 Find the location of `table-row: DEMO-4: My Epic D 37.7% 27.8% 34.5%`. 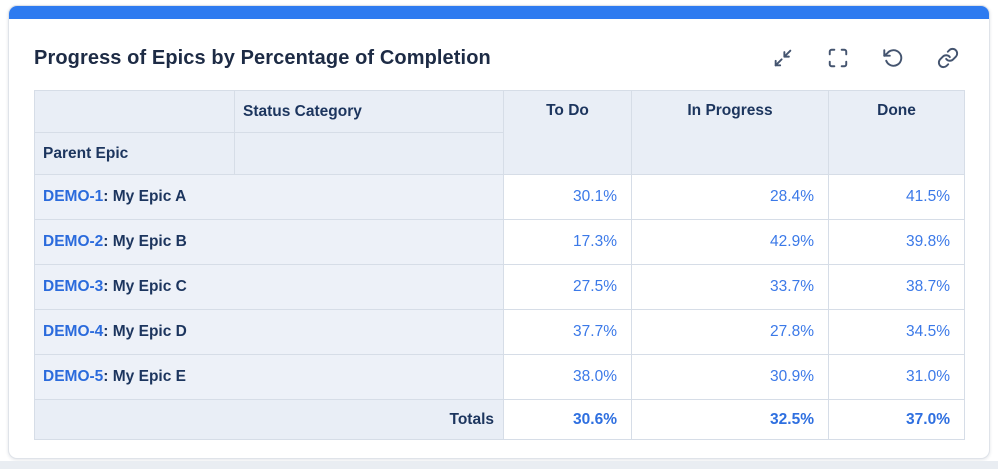

table-row: DEMO-4: My Epic D 37.7% 27.8% 34.5% is located at coordinates (499, 332).